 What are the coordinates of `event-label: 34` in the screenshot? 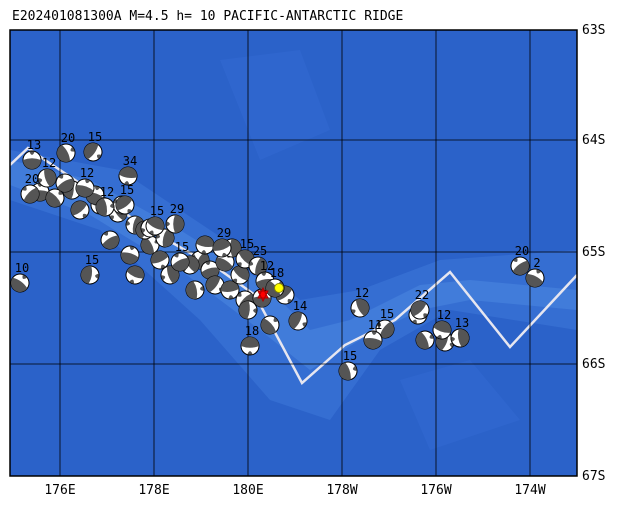 It's located at (130, 161).